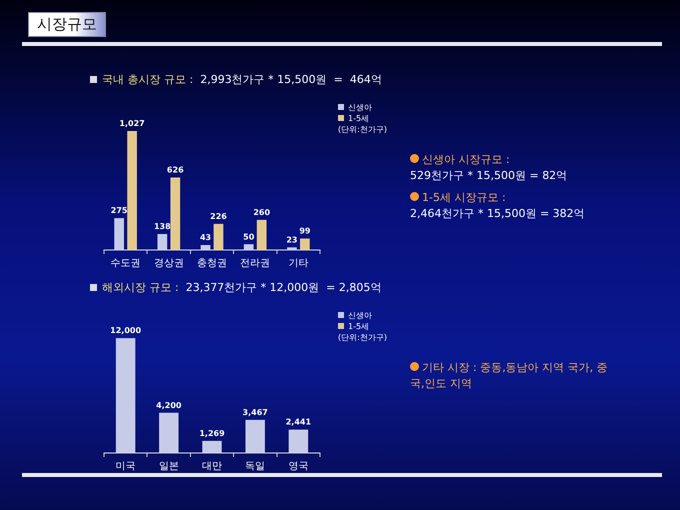 Image resolution: width=680 pixels, height=510 pixels. Describe the element at coordinates (292, 239) in the screenshot. I see `data-label: 23` at that location.